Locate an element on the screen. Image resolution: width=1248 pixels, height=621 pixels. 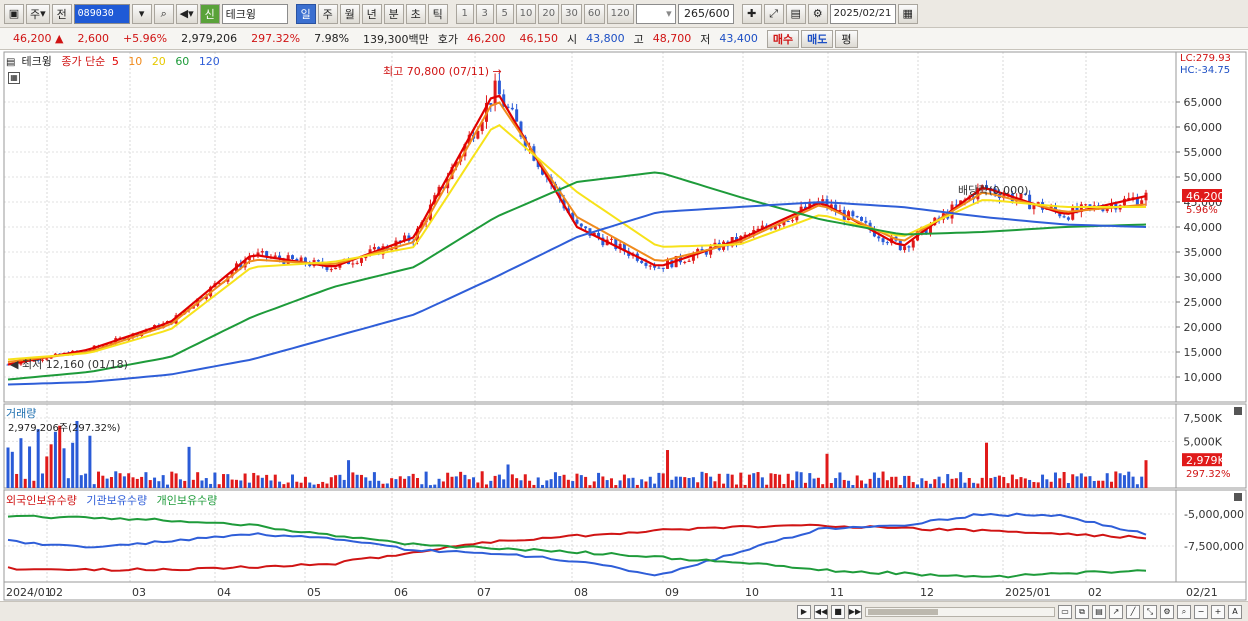
interval-1-button: 1 is located at coordinates (464, 13).